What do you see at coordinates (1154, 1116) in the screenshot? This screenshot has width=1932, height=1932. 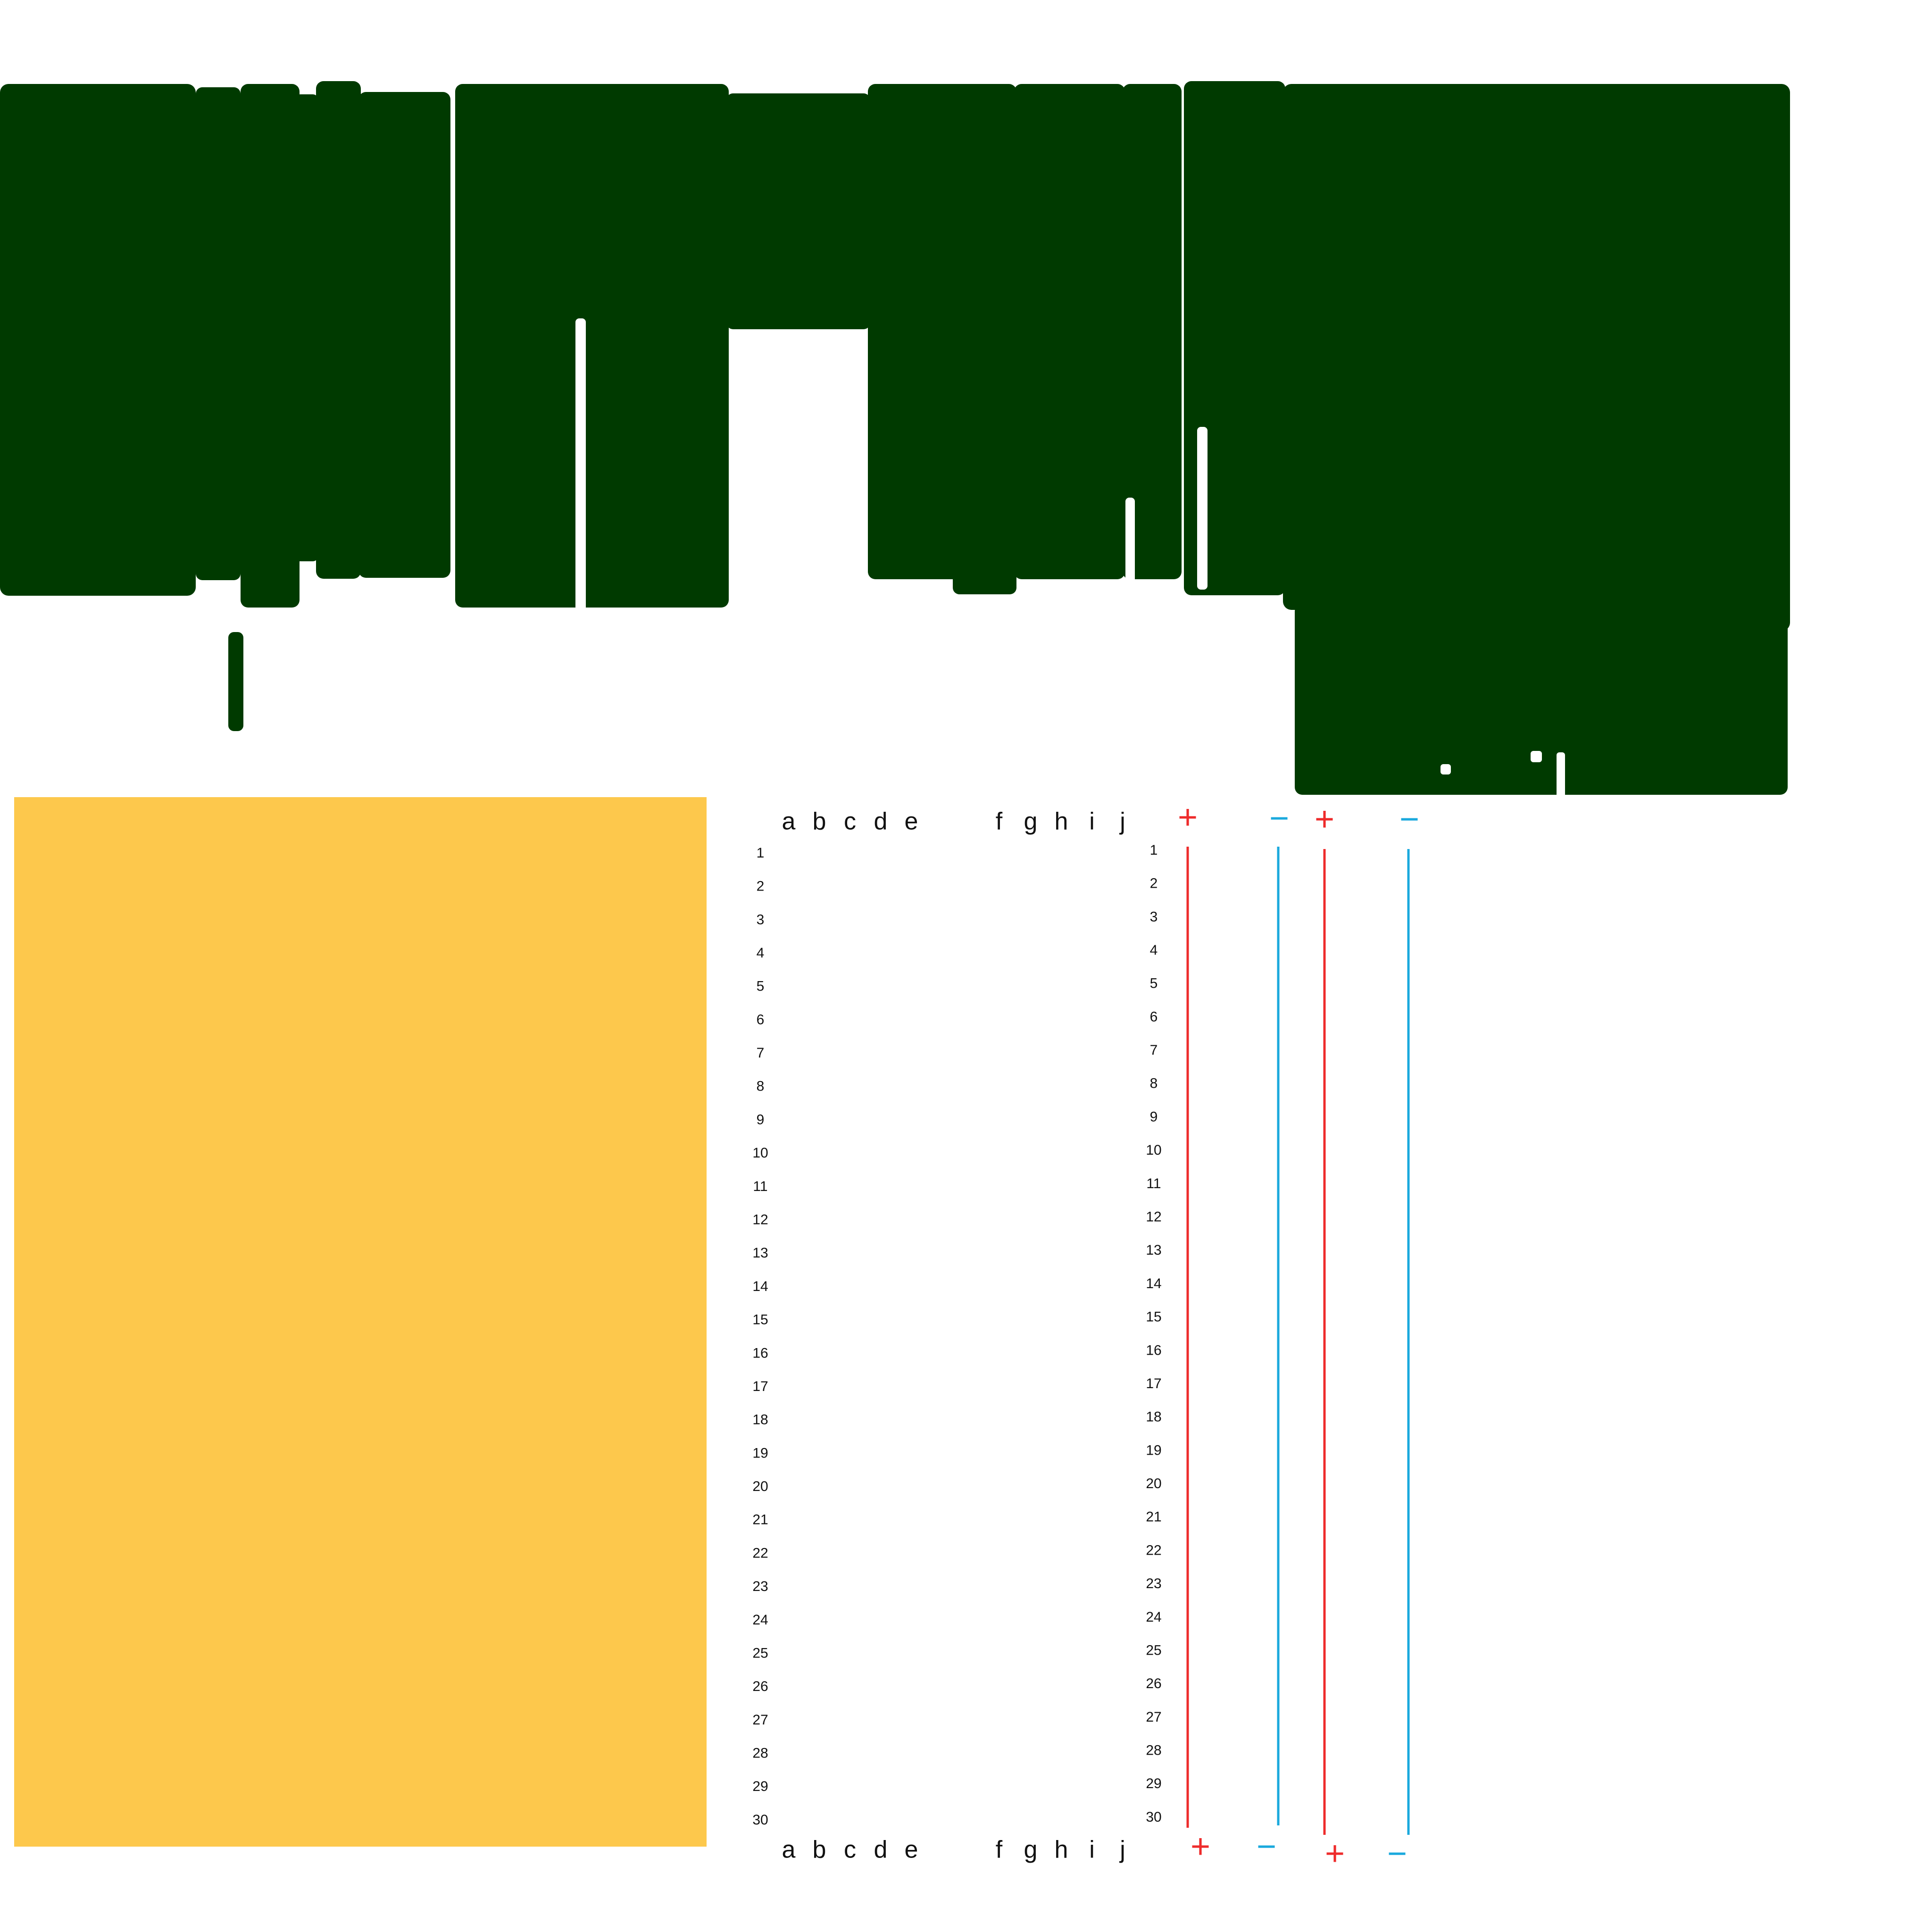 I see `row-number: 9` at bounding box center [1154, 1116].